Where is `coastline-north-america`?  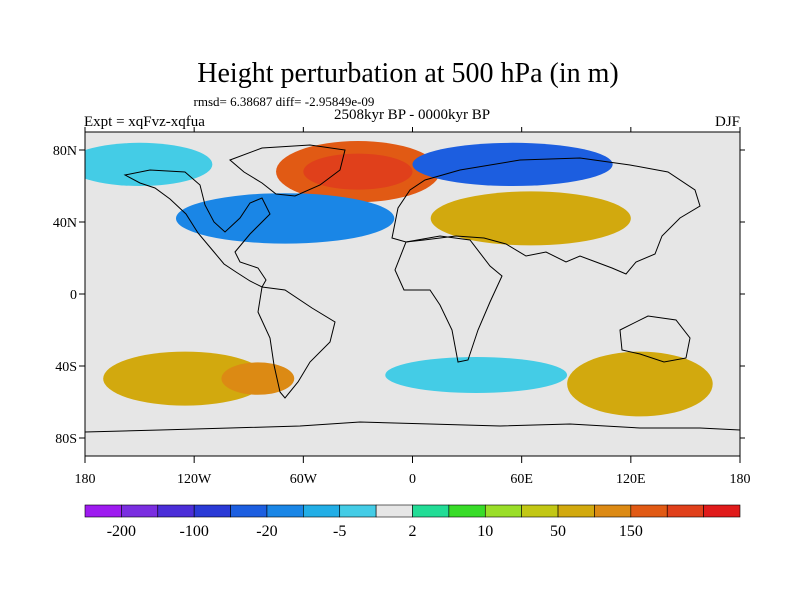 coastline-north-america is located at coordinates (197, 228).